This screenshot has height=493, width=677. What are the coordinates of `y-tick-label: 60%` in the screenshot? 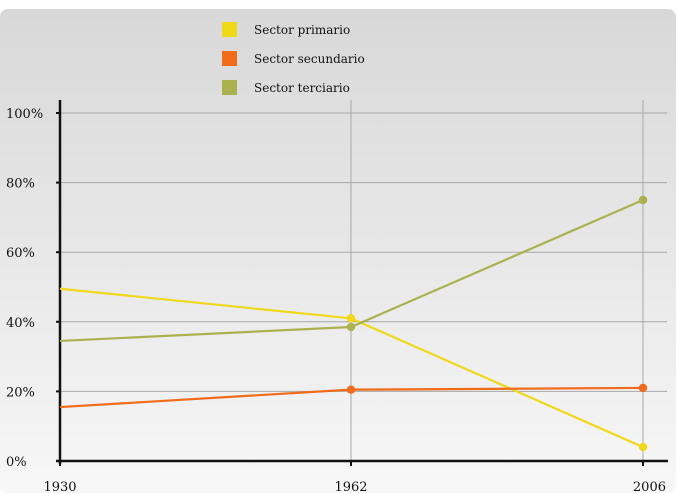 It's located at (20, 253).